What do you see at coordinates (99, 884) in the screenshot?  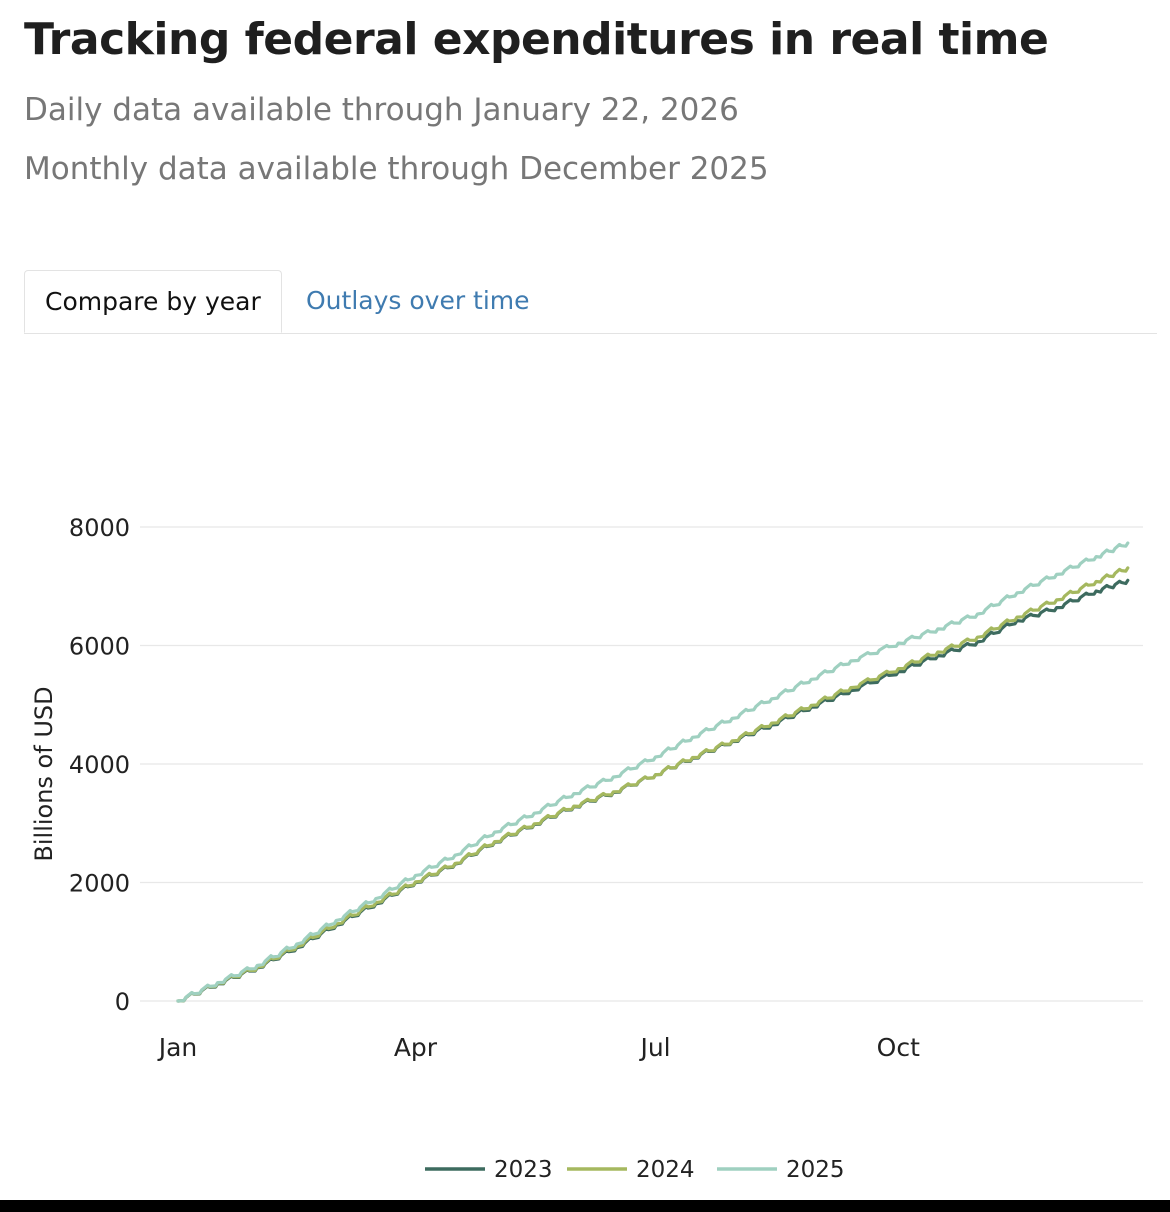 I see `y-tick-label: 2000` at bounding box center [99, 884].